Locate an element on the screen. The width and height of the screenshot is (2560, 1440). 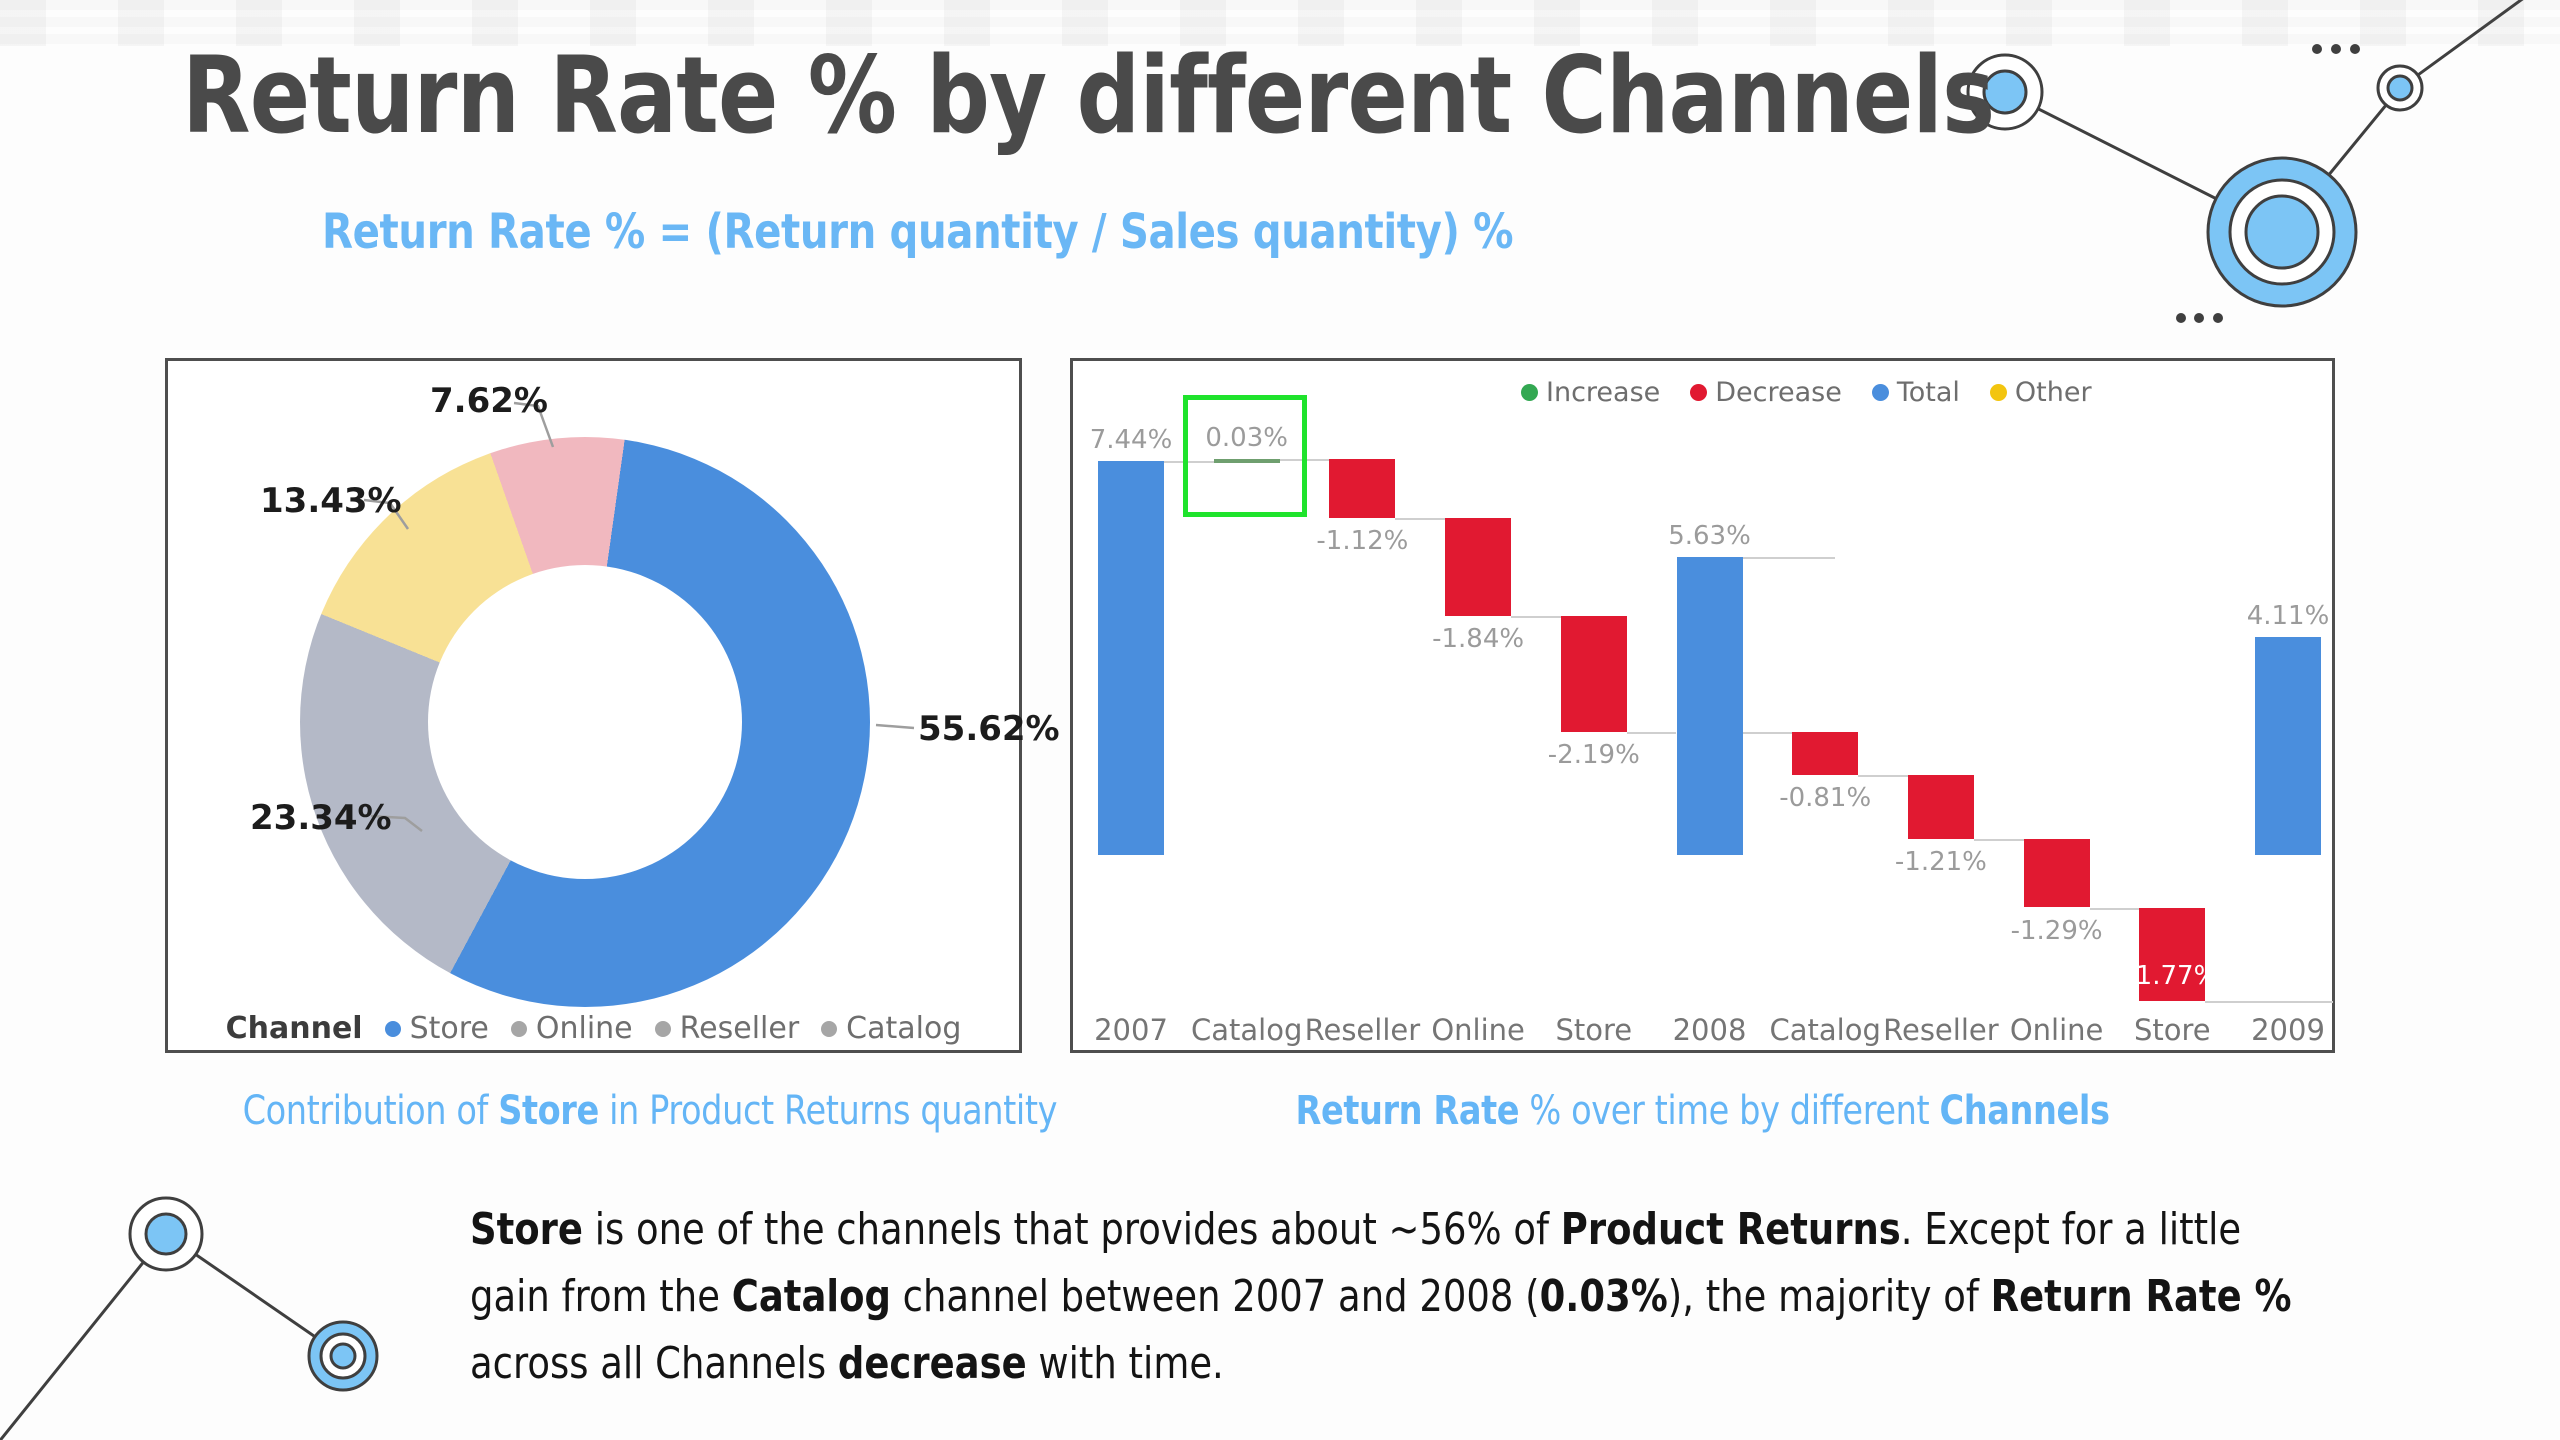
waterfall-value-label: -1.21% is located at coordinates (1940, 862).